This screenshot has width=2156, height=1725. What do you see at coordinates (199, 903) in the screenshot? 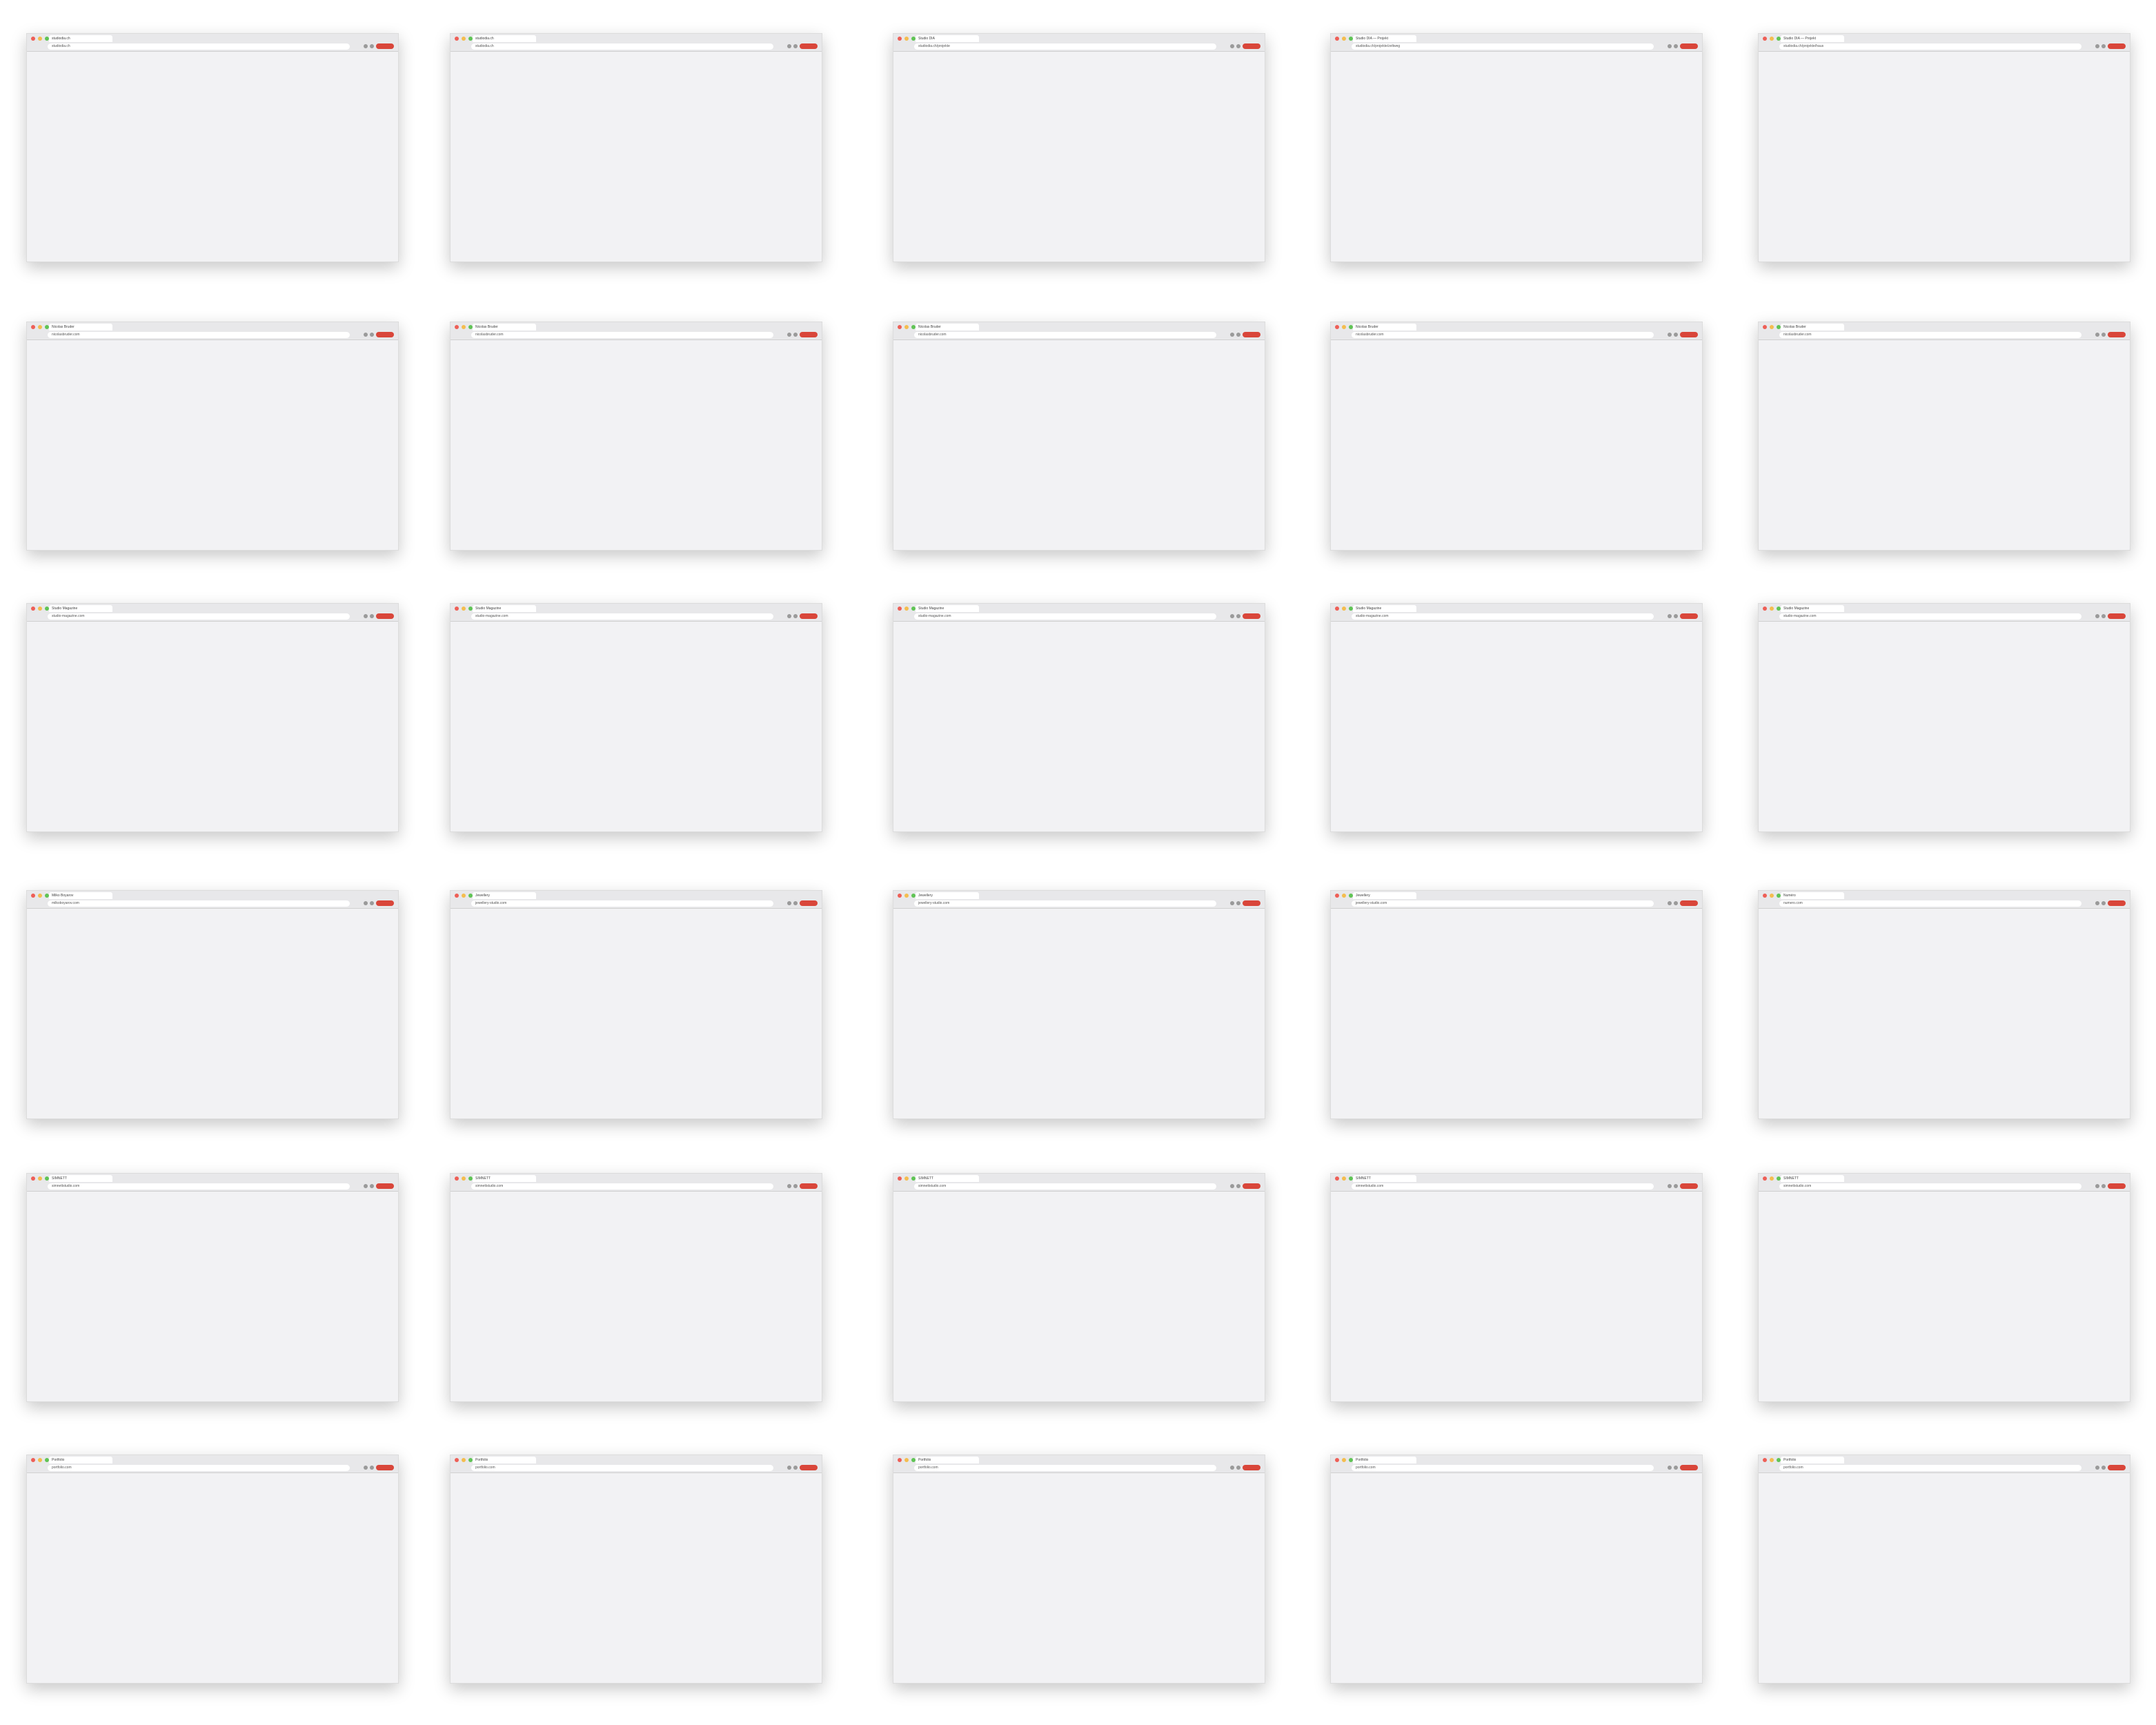
I see `address-bar: milkoboyarov.com` at bounding box center [199, 903].